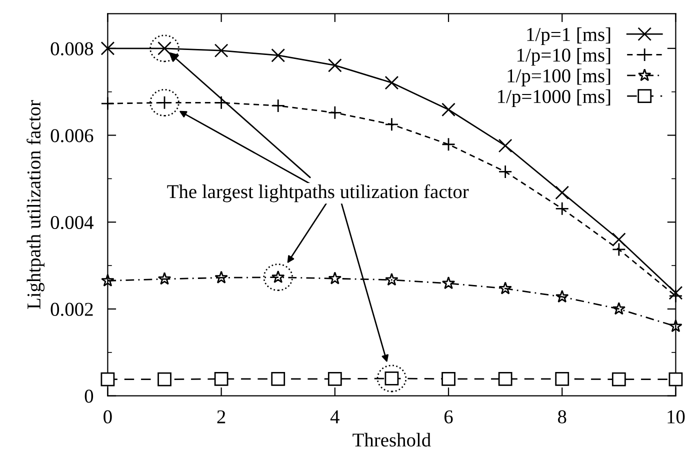  What do you see at coordinates (221, 417) in the screenshot?
I see `x-tick-label: 2` at bounding box center [221, 417].